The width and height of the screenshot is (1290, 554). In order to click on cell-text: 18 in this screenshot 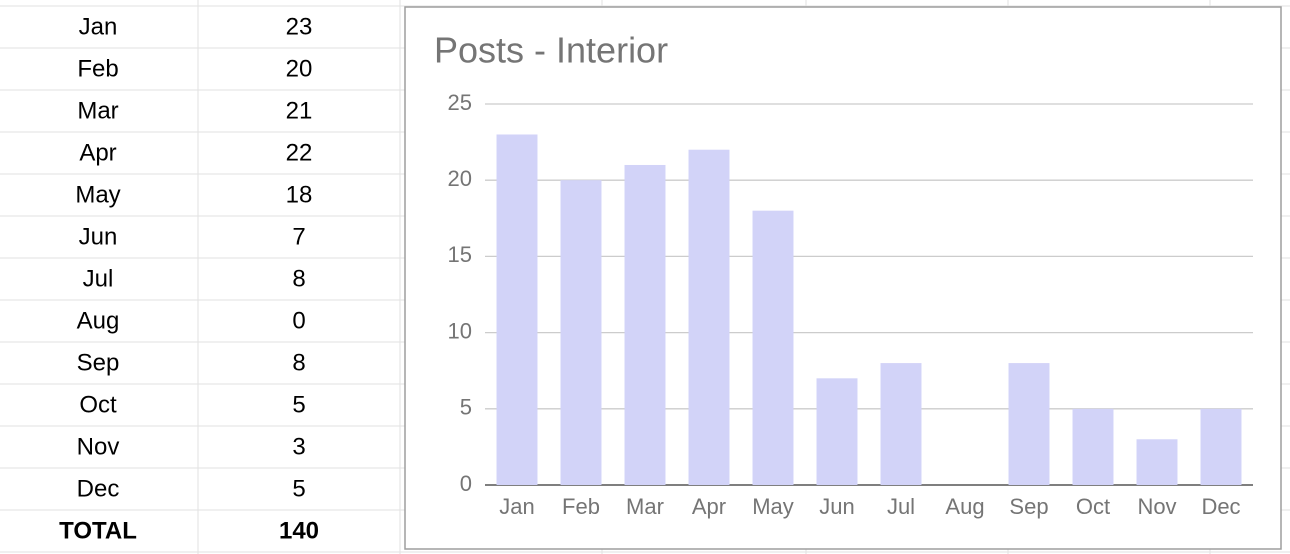, I will do `click(299, 194)`.